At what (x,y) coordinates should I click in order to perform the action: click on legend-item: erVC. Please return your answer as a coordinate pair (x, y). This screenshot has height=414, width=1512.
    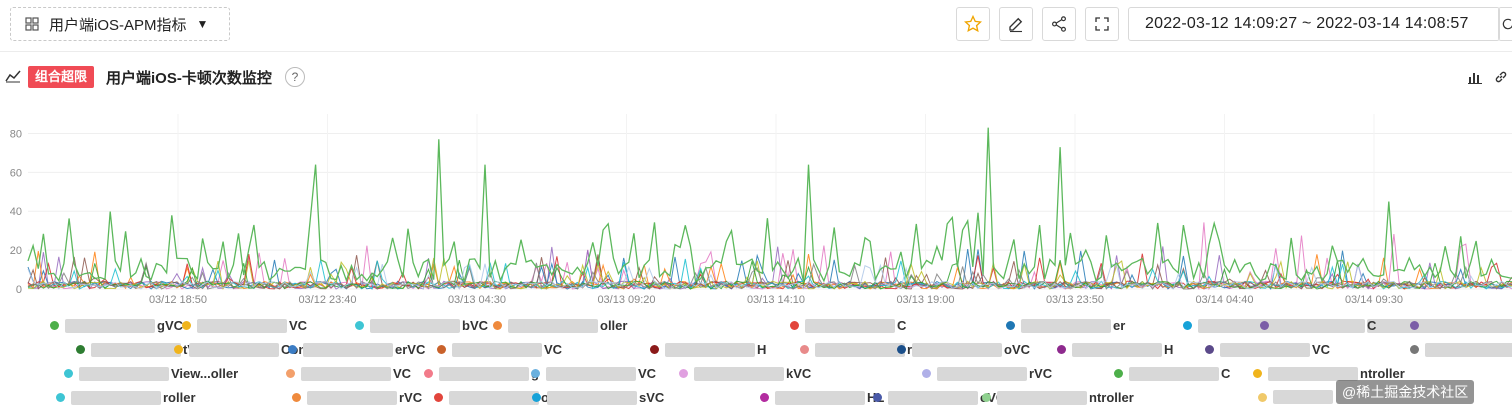
    Looking at the image, I should click on (356, 349).